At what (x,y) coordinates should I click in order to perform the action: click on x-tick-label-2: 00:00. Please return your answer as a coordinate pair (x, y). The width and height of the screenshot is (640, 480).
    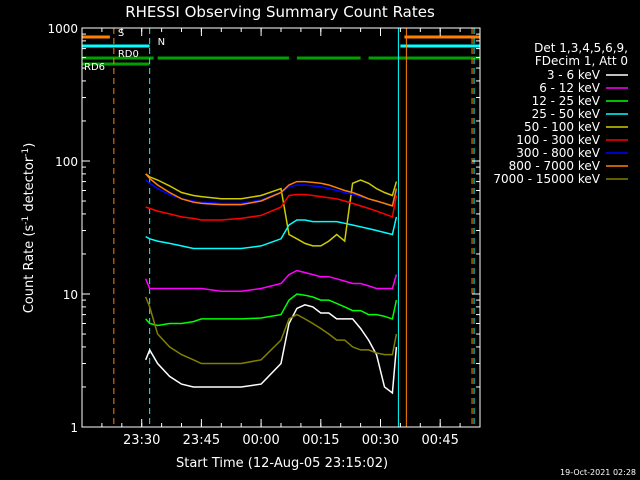
    Looking at the image, I should click on (260, 440).